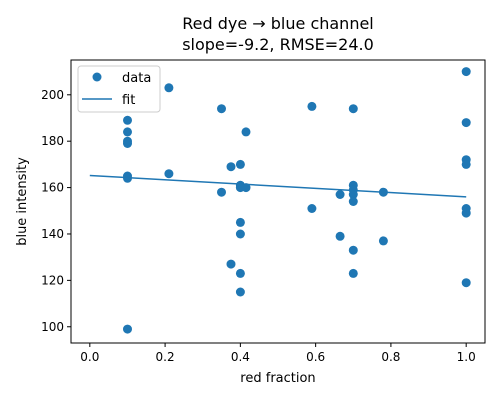  I want to click on x-tick-label: 0.2, so click(165, 357).